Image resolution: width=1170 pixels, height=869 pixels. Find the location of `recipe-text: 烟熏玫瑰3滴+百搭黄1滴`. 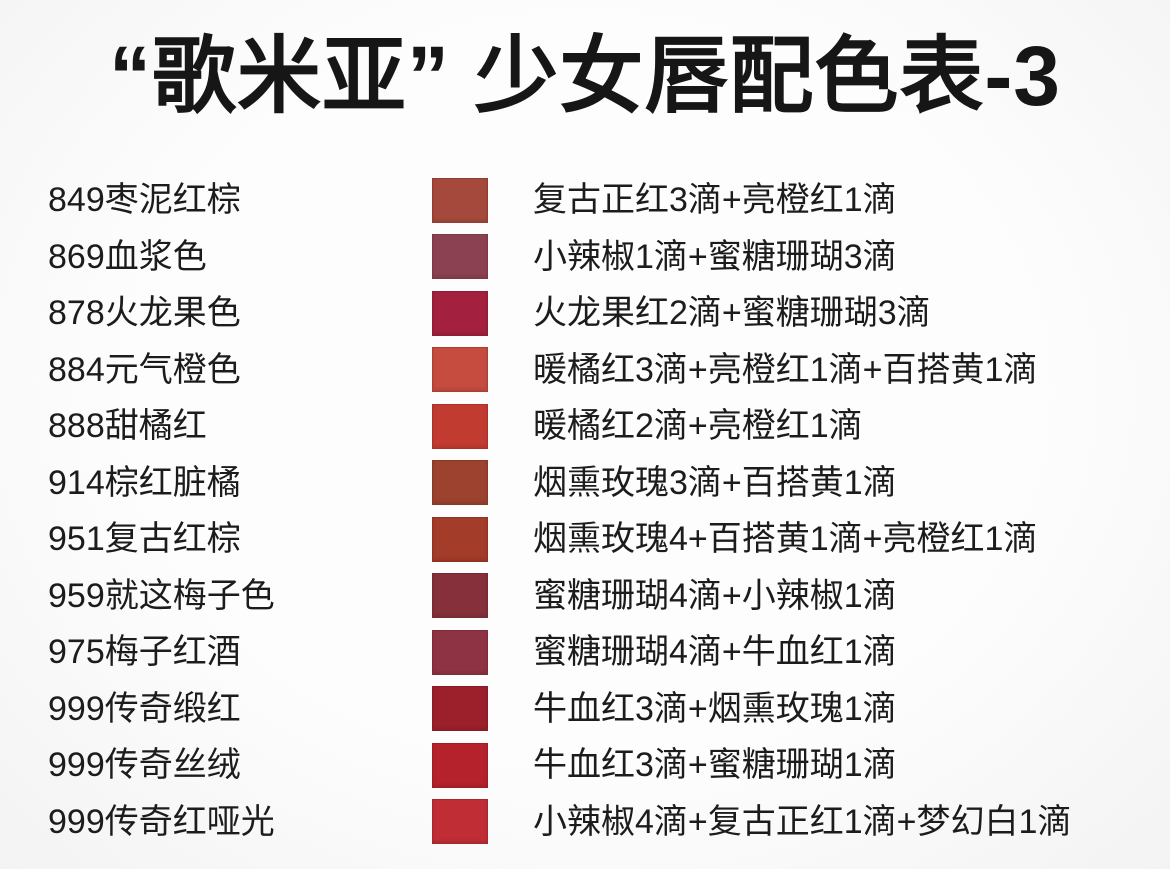

recipe-text: 烟熏玫瑰3滴+百搭黄1滴 is located at coordinates (715, 482).